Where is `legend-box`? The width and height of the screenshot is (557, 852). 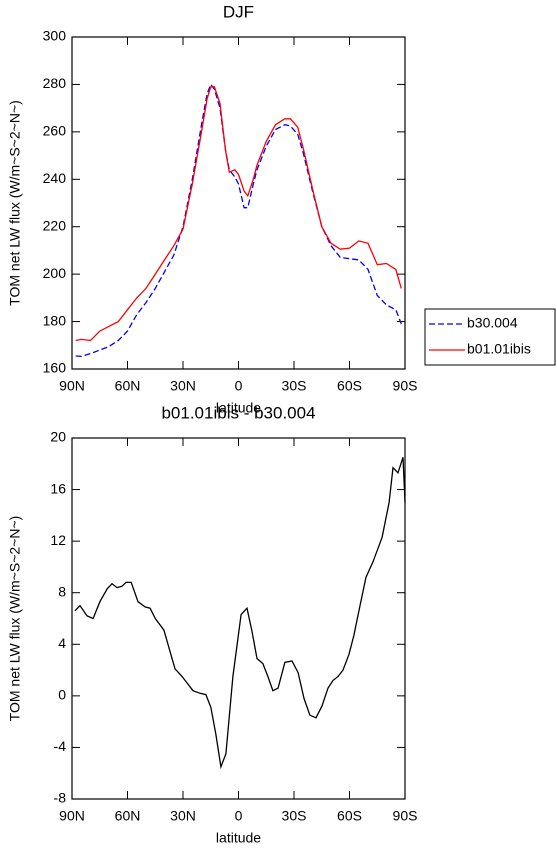 legend-box is located at coordinates (490, 337).